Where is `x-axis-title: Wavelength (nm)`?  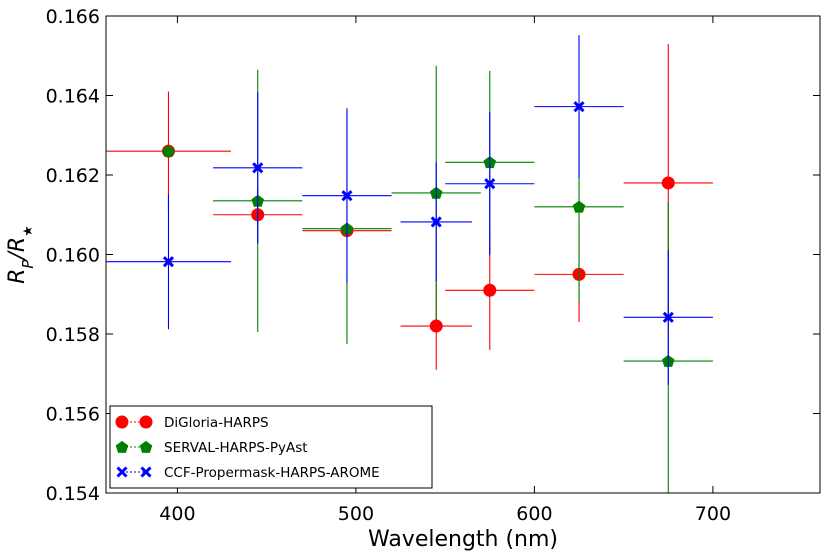
x-axis-title: Wavelength (nm) is located at coordinates (463, 539).